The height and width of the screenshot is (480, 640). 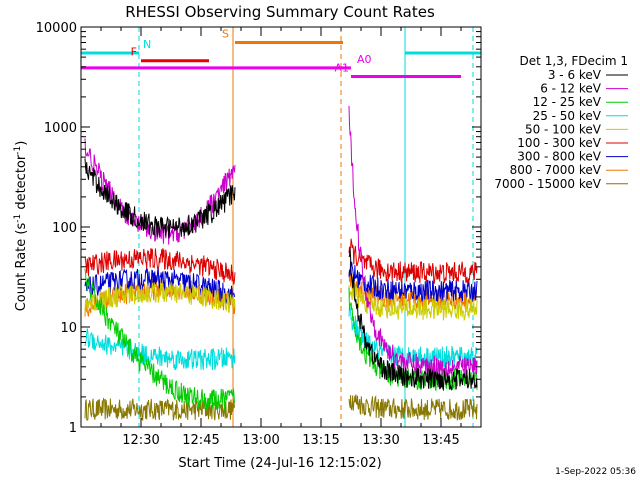 I want to click on flag-label-0: N, so click(x=147, y=44).